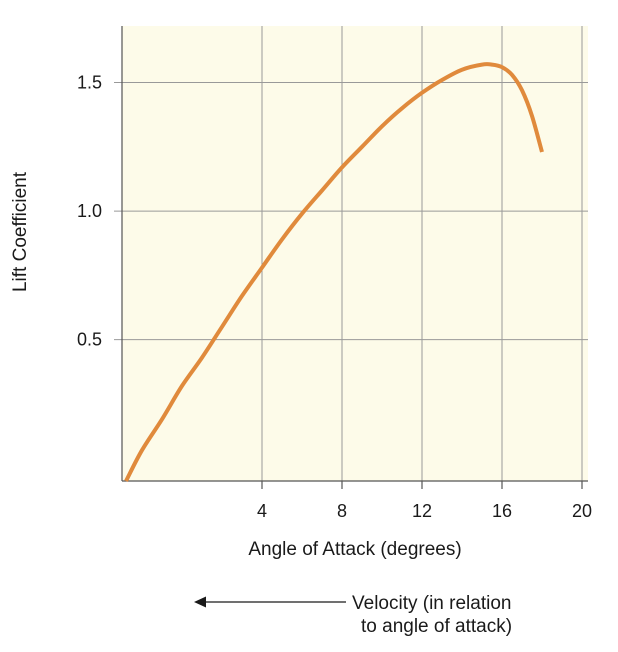 This screenshot has height=652, width=618. Describe the element at coordinates (20, 231) in the screenshot. I see `y-axis-title: Lift Coefficient` at that location.